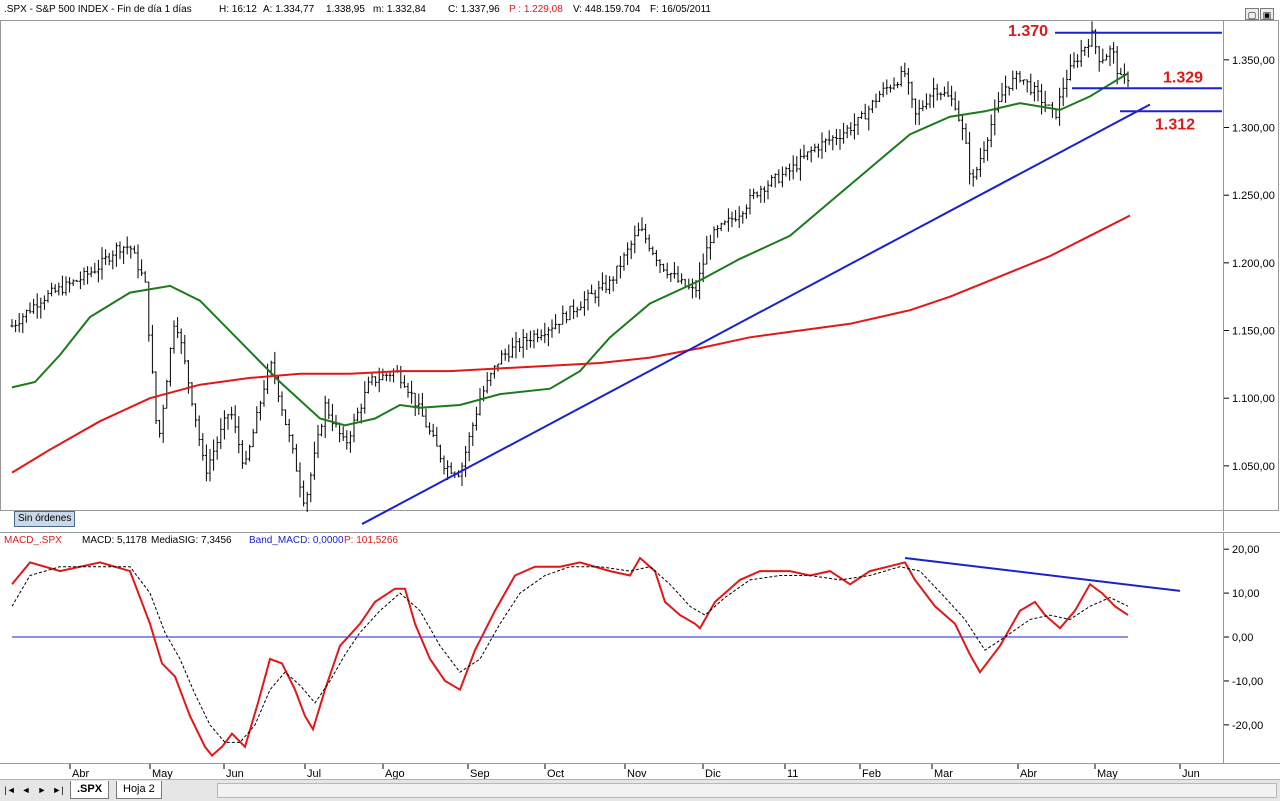  What do you see at coordinates (1252, 14) in the screenshot?
I see `minimize-button: ▢` at bounding box center [1252, 14].